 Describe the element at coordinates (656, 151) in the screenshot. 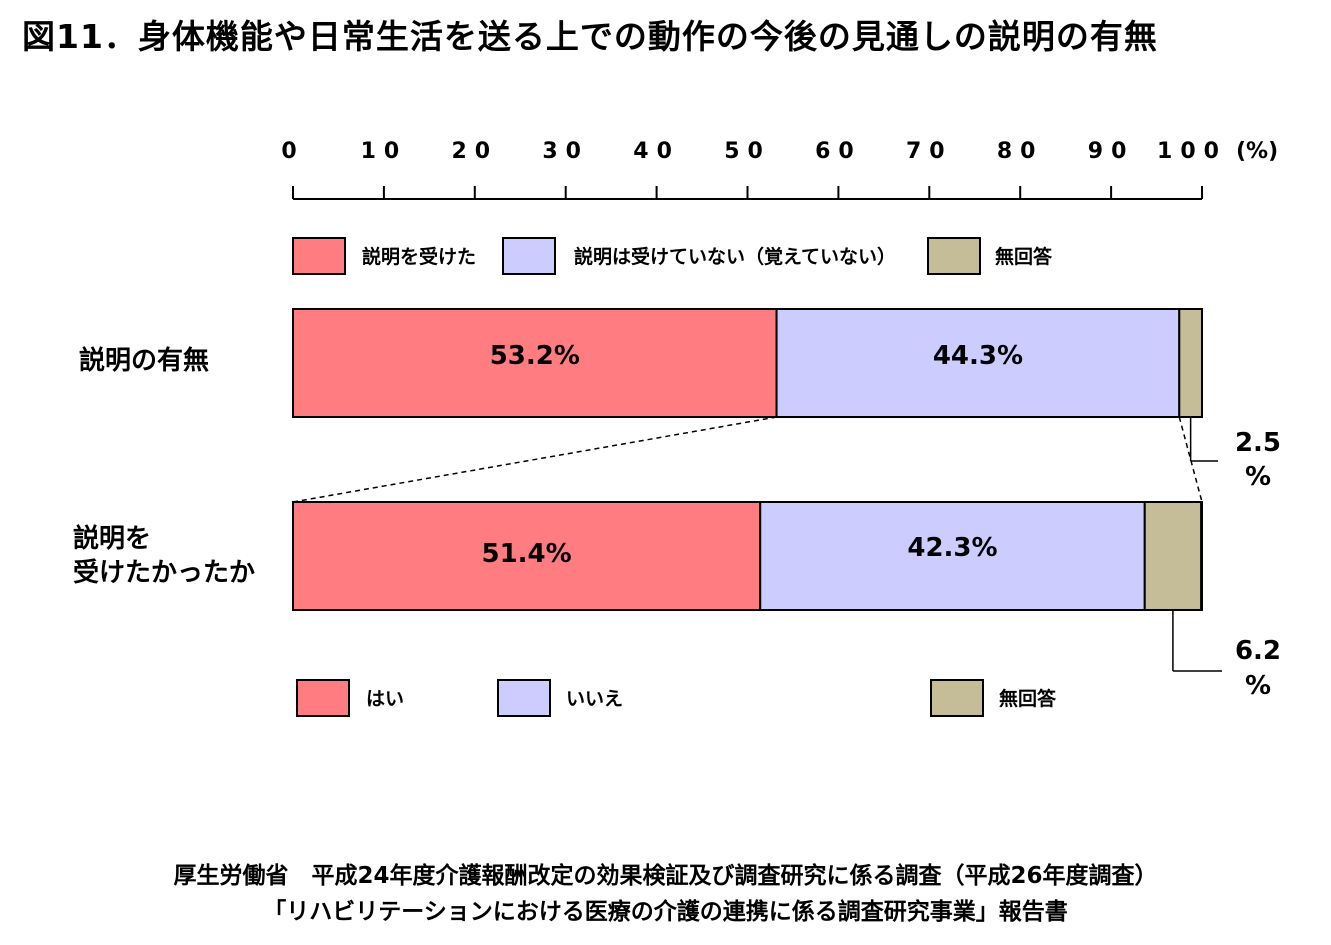

I see `x-tick-label: 40` at that location.